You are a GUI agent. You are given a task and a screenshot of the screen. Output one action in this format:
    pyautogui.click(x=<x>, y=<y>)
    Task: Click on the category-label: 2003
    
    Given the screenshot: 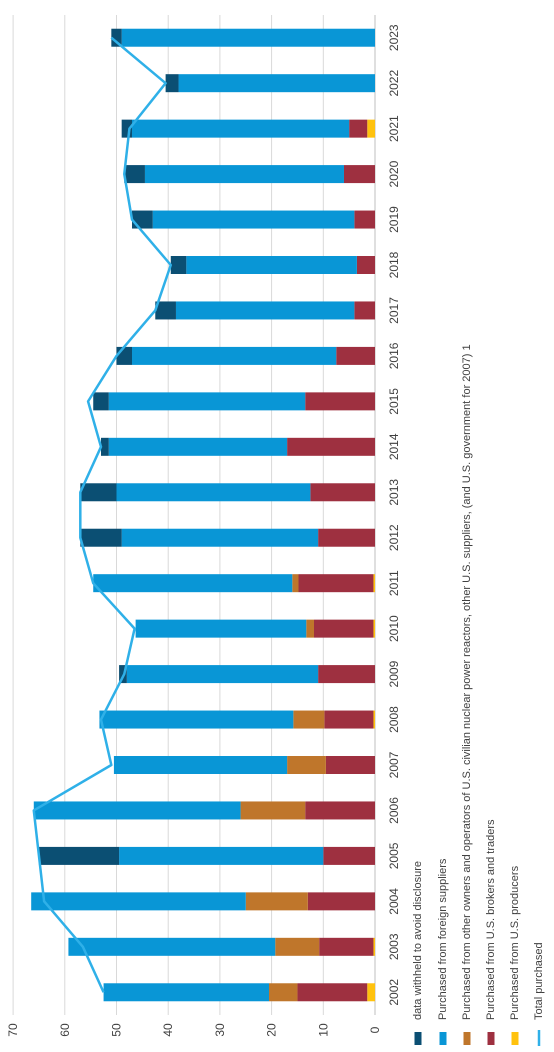 What is the action you would take?
    pyautogui.click(x=394, y=946)
    